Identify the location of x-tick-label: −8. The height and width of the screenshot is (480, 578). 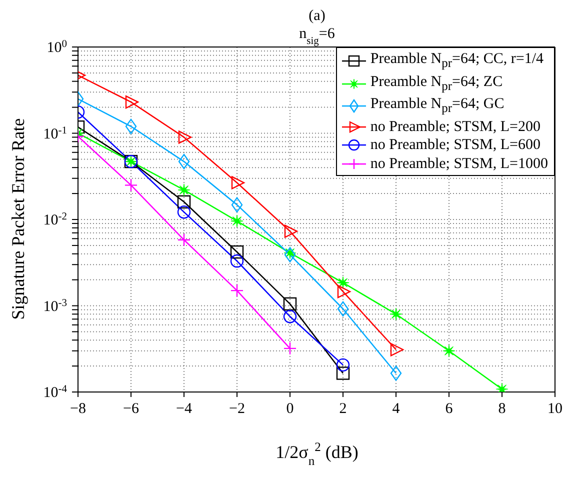
(78, 409).